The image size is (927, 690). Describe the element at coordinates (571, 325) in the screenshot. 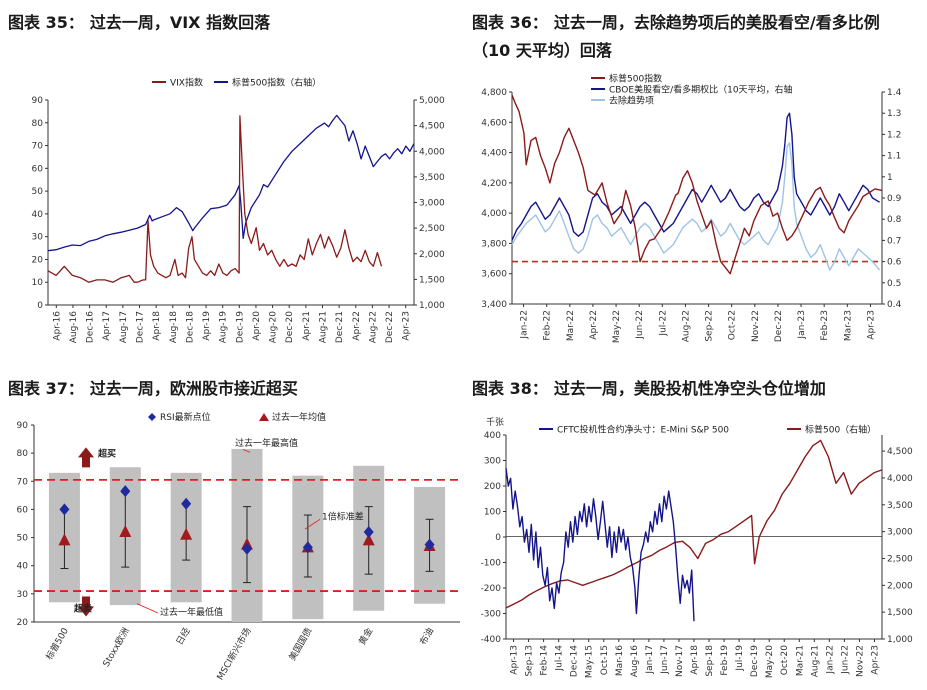

I see `p36-xtick-label: Mar-22` at that location.